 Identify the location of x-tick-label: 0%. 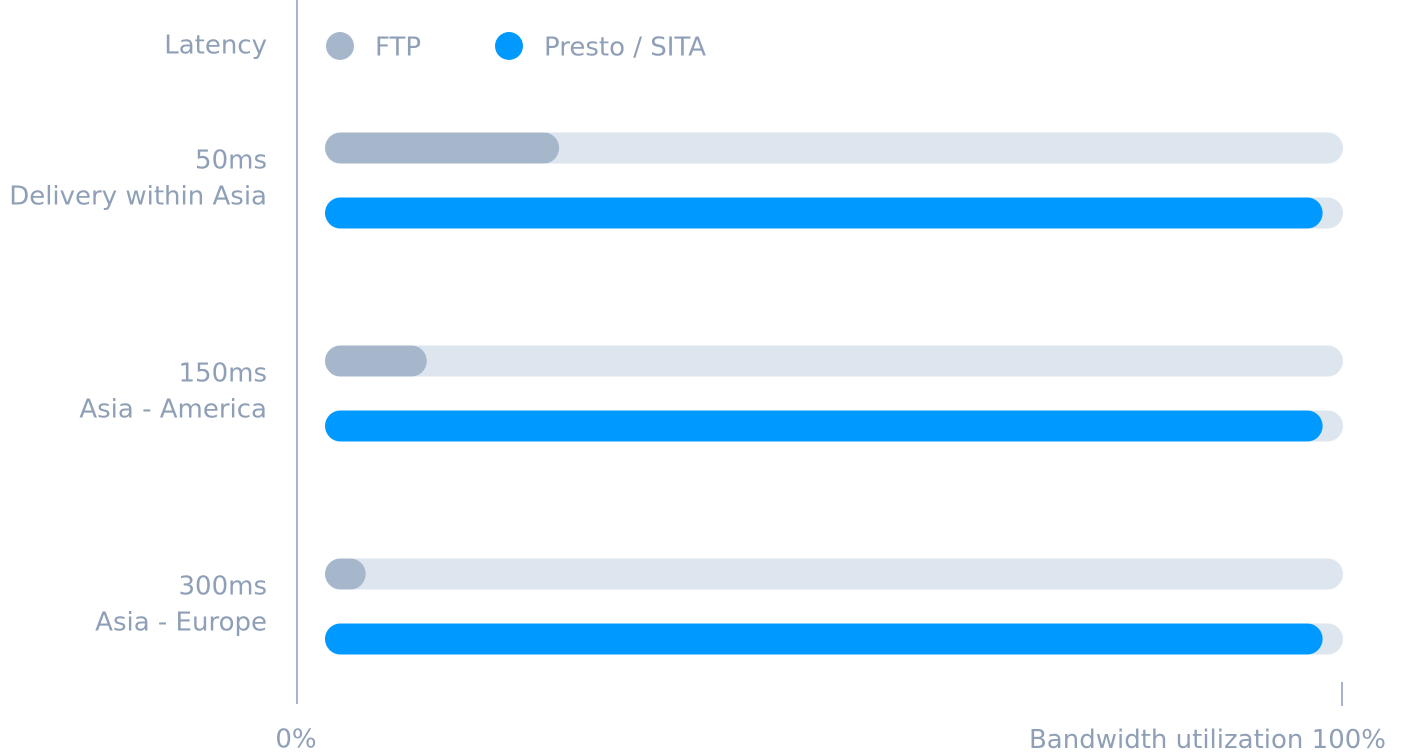
(295, 739).